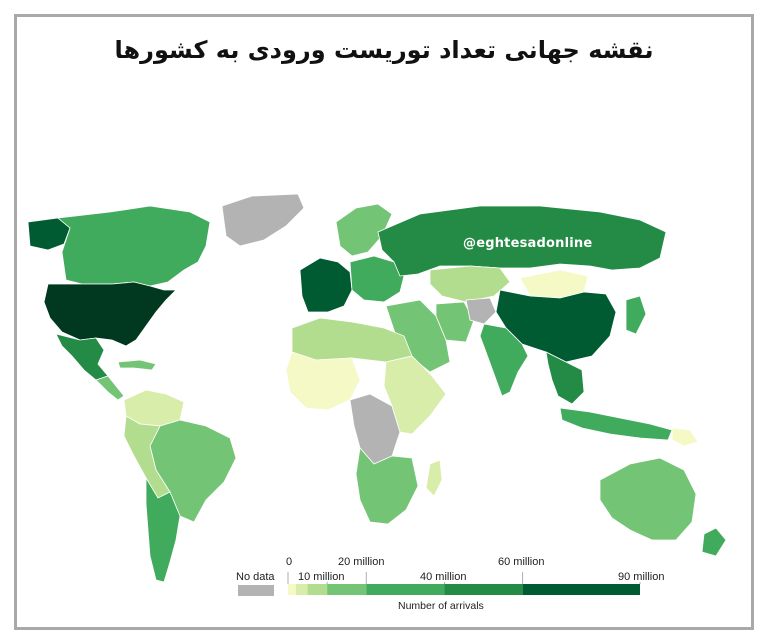  What do you see at coordinates (641, 577) in the screenshot?
I see `legend-tick-90m: 90 million` at bounding box center [641, 577].